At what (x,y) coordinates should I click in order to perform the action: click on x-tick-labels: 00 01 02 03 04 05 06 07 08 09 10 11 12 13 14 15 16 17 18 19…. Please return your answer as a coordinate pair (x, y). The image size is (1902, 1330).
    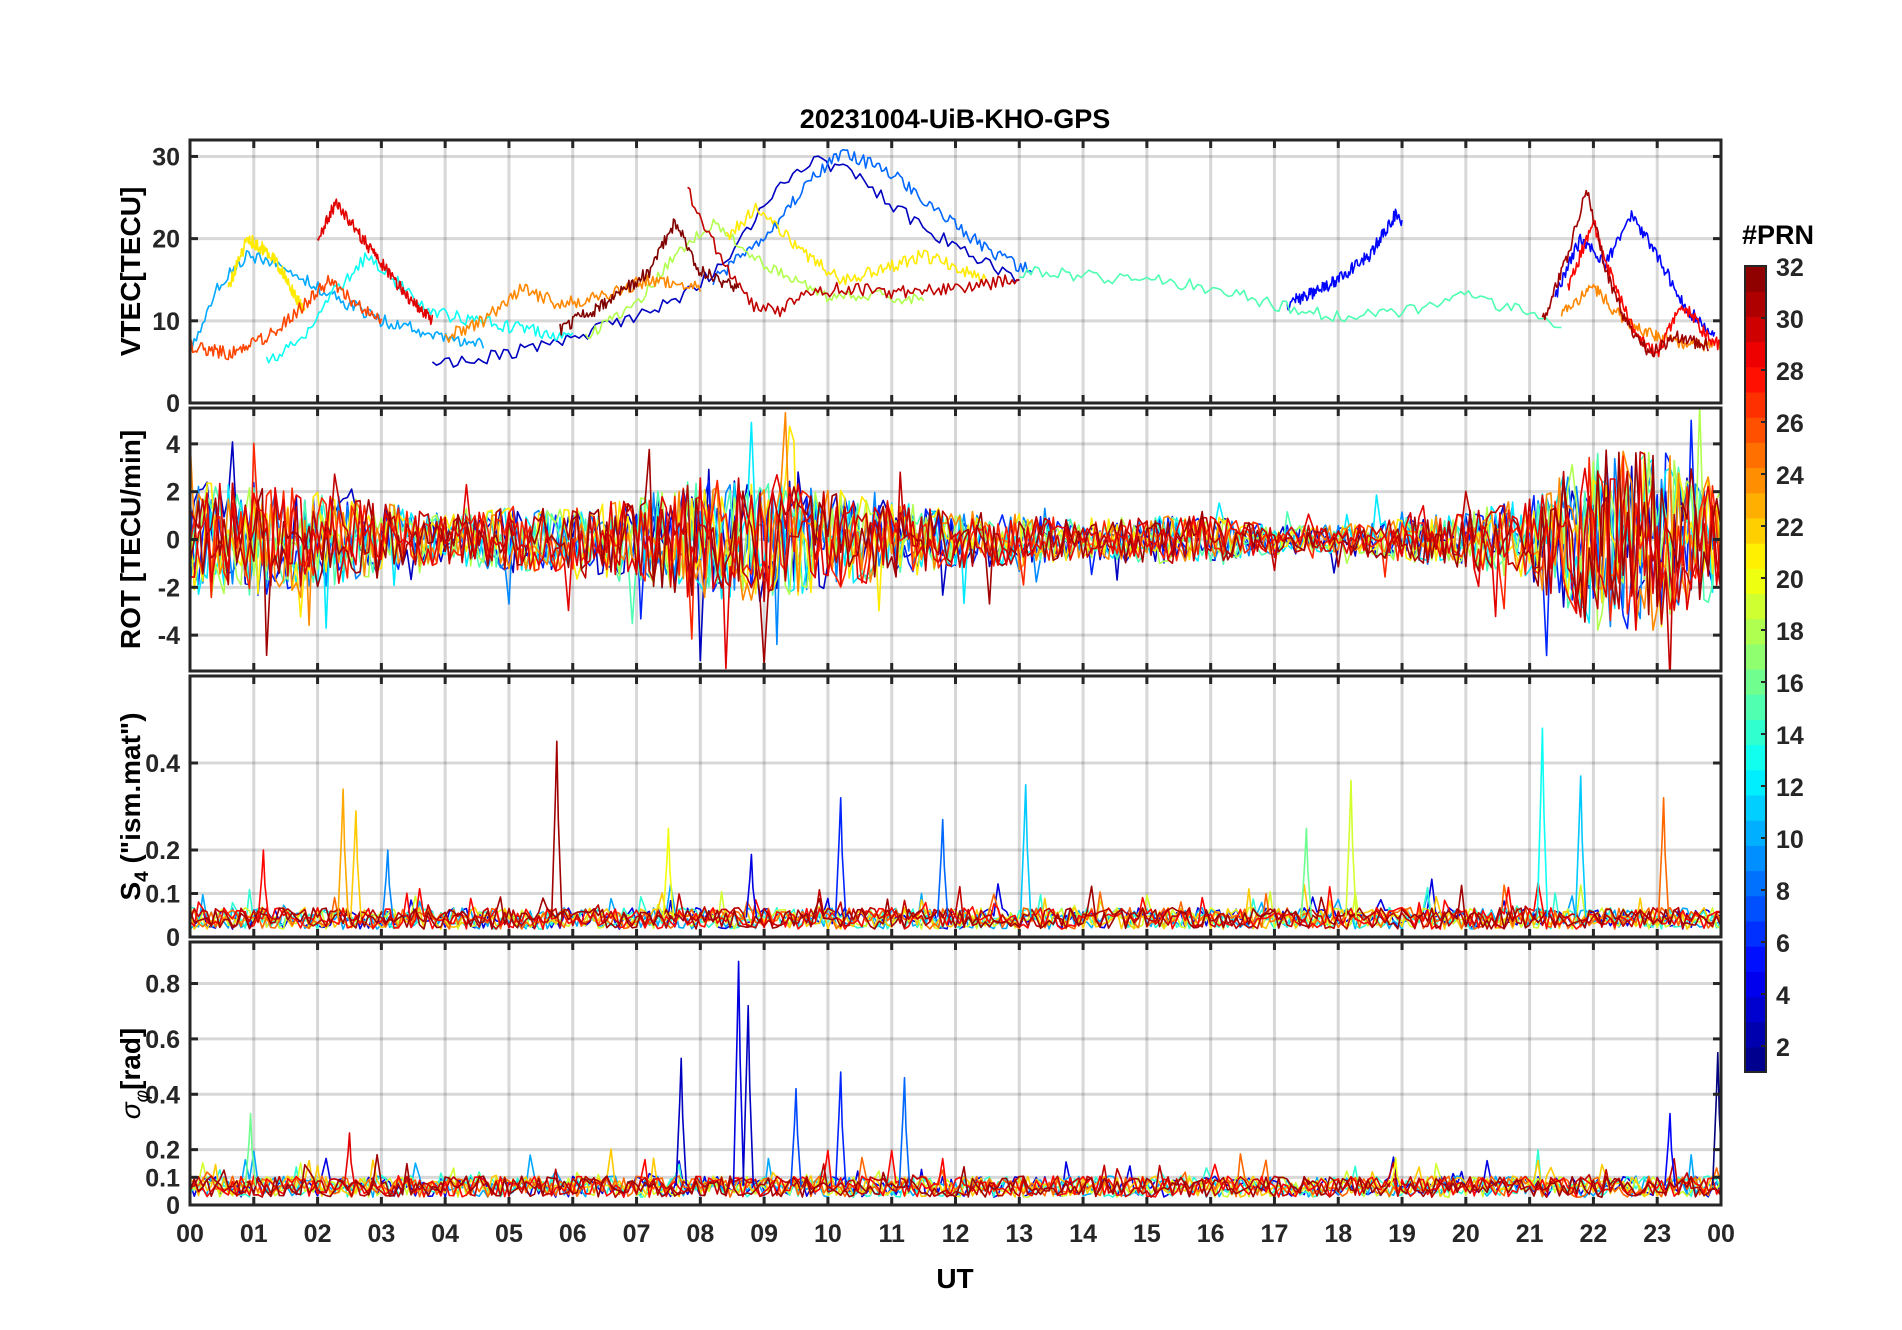
    Looking at the image, I should click on (955, 1234).